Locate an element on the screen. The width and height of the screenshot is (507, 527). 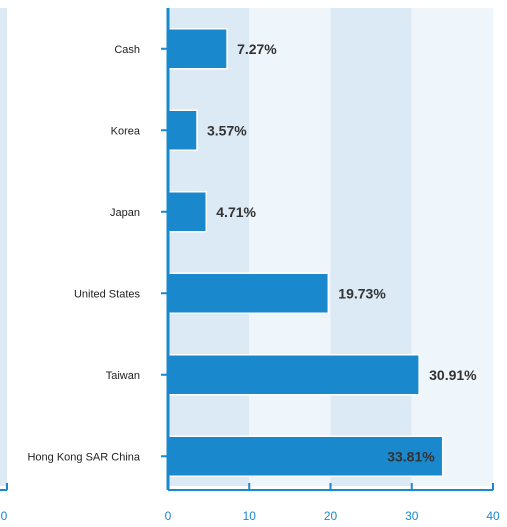
category-label: United States is located at coordinates (107, 294).